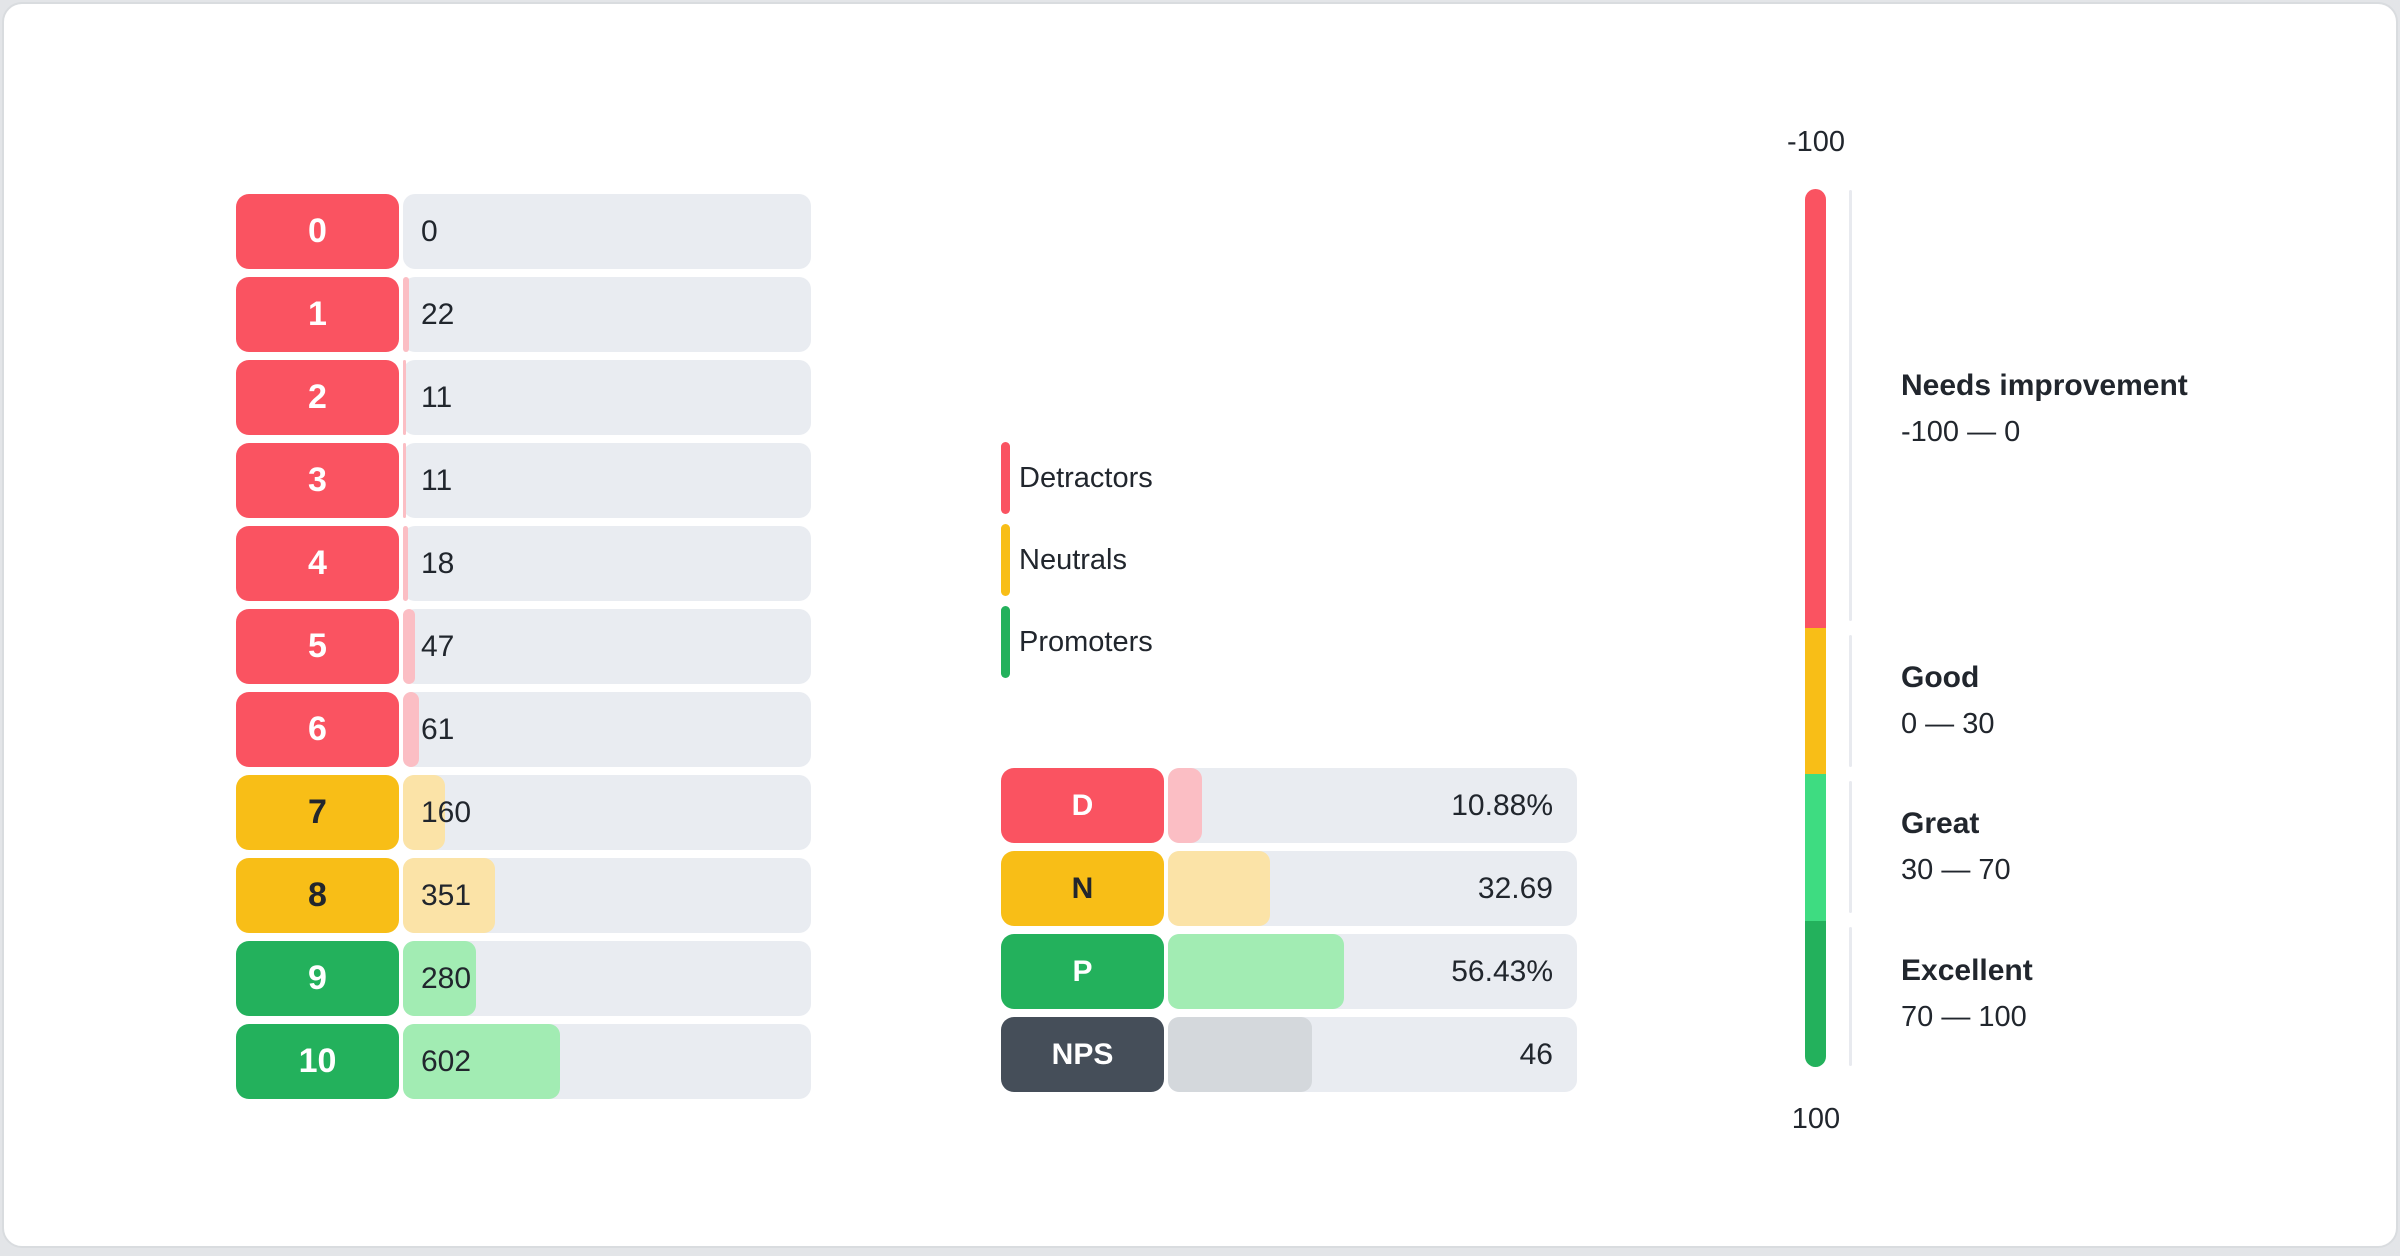 Image resolution: width=2400 pixels, height=1256 pixels. Describe the element at coordinates (1289, 805) in the screenshot. I see `summary-row: D 10.88%` at that location.